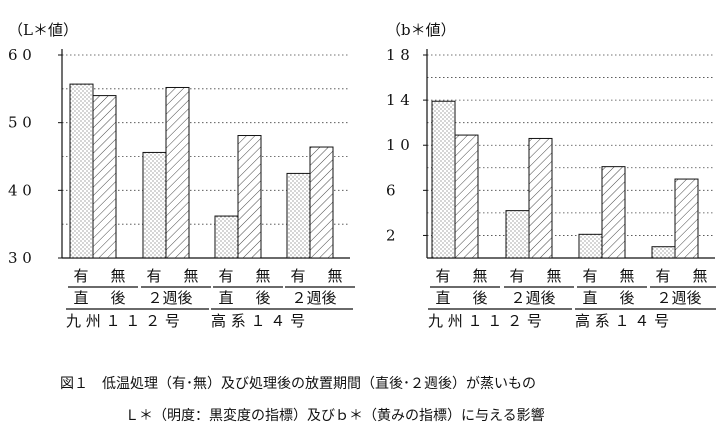  I want to click on y-tick-label: 6, so click(391, 190).